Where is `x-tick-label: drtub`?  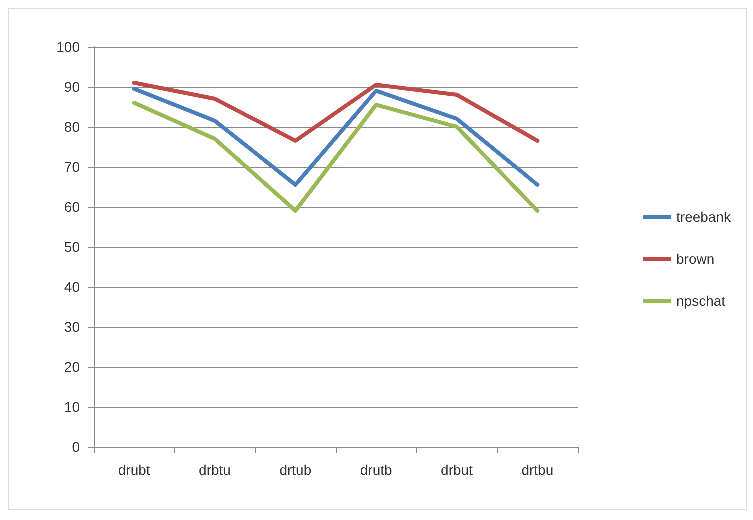 x-tick-label: drtub is located at coordinates (296, 470).